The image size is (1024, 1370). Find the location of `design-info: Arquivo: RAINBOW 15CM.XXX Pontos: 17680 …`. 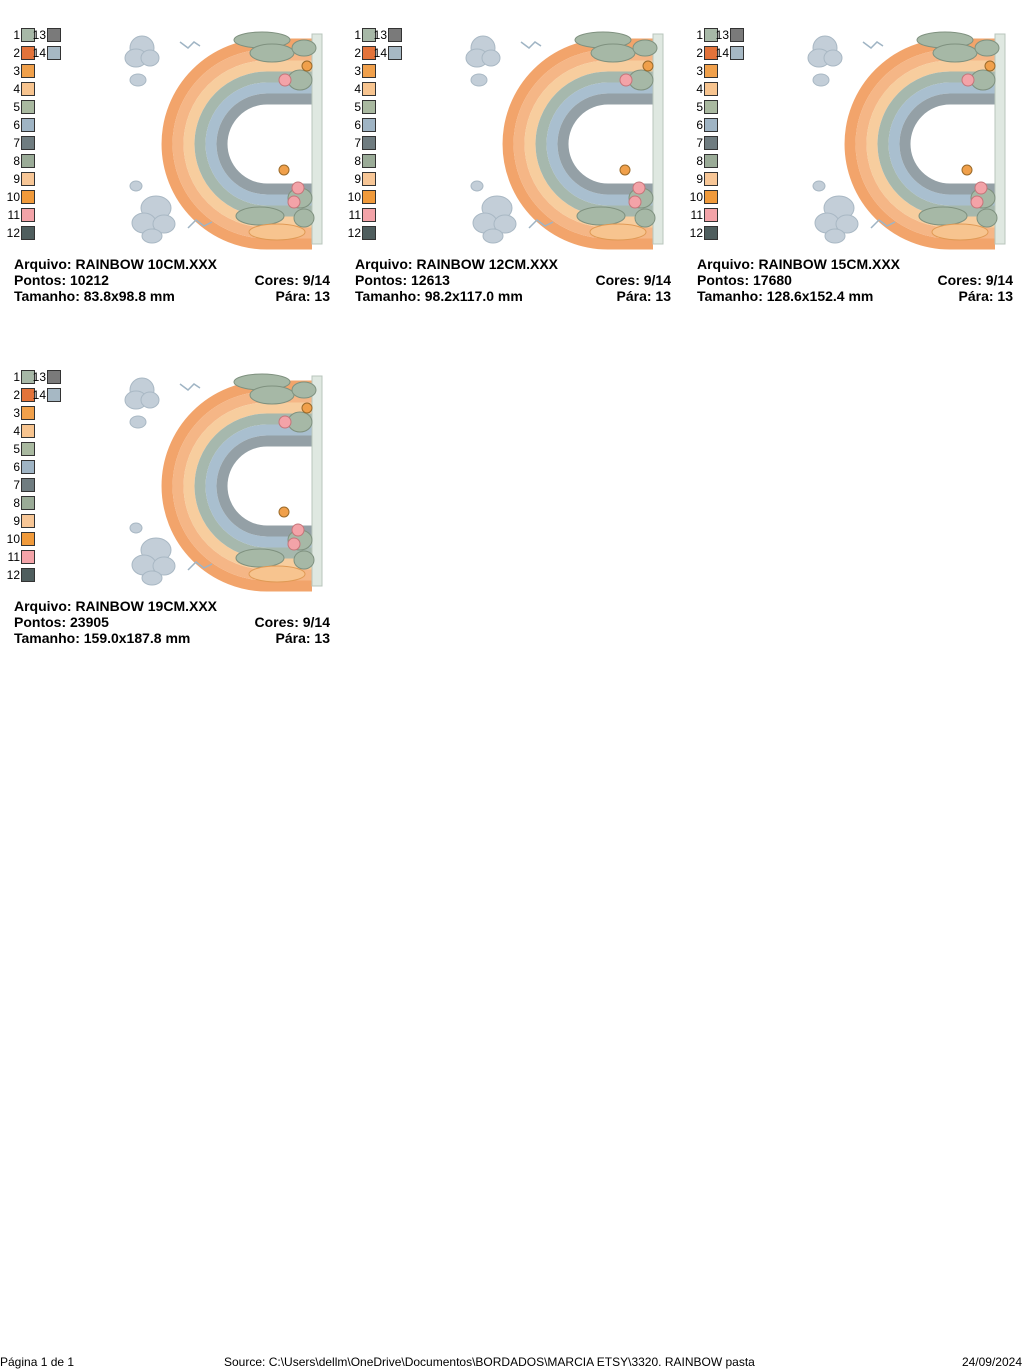

design-info: Arquivo: RAINBOW 15CM.XXX Pontos: 17680 … is located at coordinates (855, 280).